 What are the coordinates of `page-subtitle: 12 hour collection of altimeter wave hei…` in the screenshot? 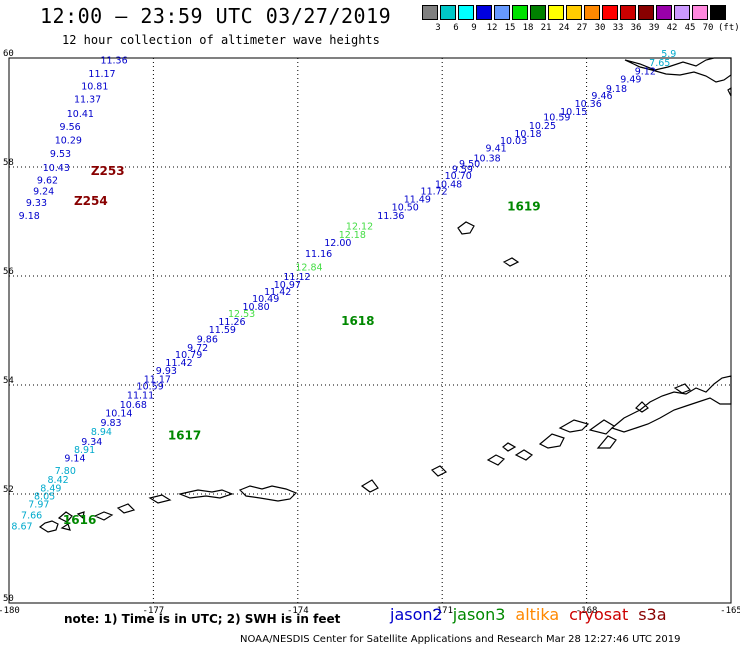 It's located at (221, 40).